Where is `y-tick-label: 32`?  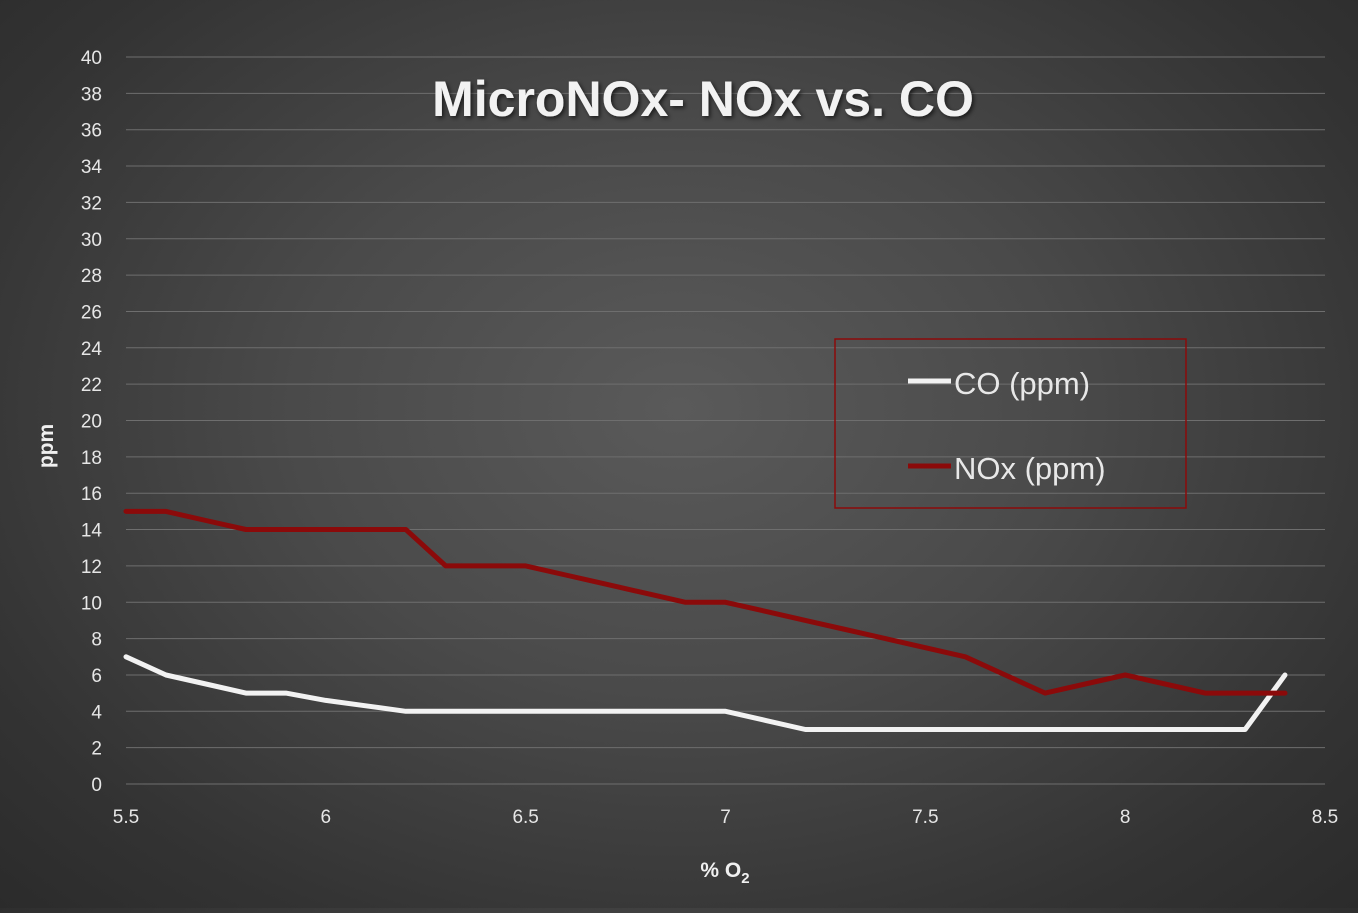
y-tick-label: 32 is located at coordinates (91, 203).